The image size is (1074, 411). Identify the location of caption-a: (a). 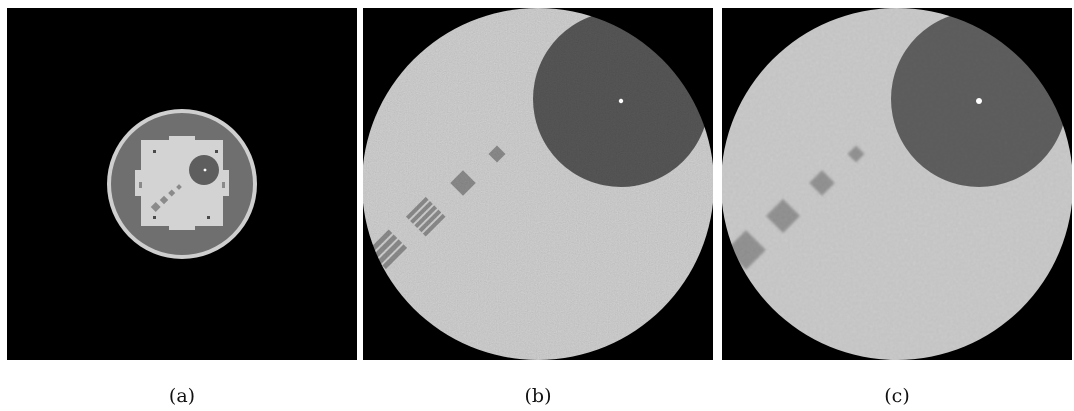
(182, 396).